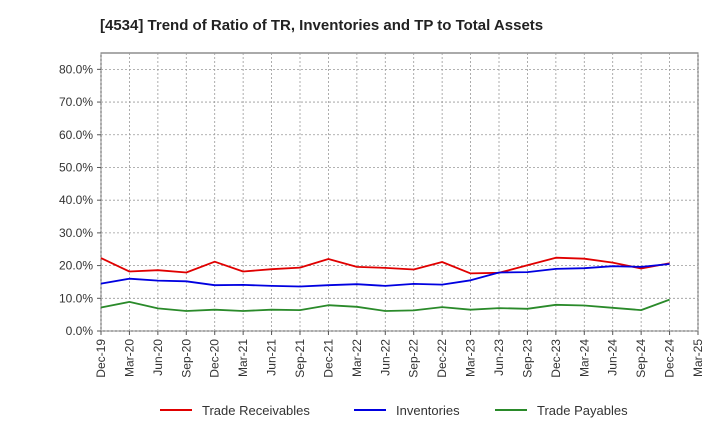 This screenshot has width=720, height=440. I want to click on x-tick-label: Sep-24, so click(641, 358).